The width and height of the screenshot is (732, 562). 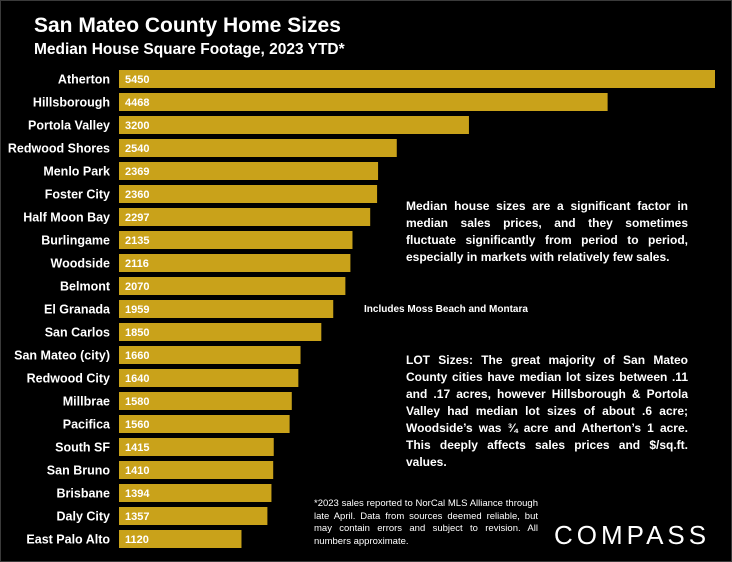 What do you see at coordinates (232, 286) in the screenshot?
I see `bar-belmont` at bounding box center [232, 286].